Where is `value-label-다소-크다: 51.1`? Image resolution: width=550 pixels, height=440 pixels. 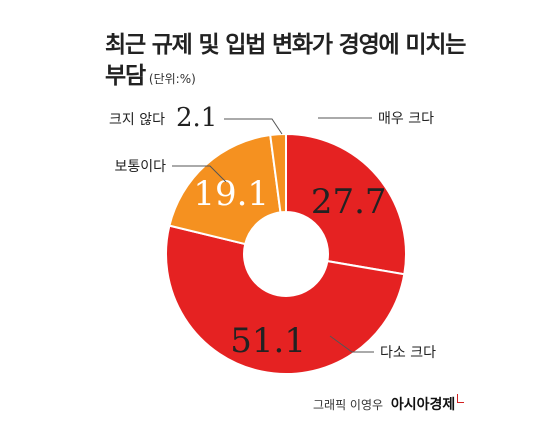 value-label-다소-크다: 51.1 is located at coordinates (268, 341).